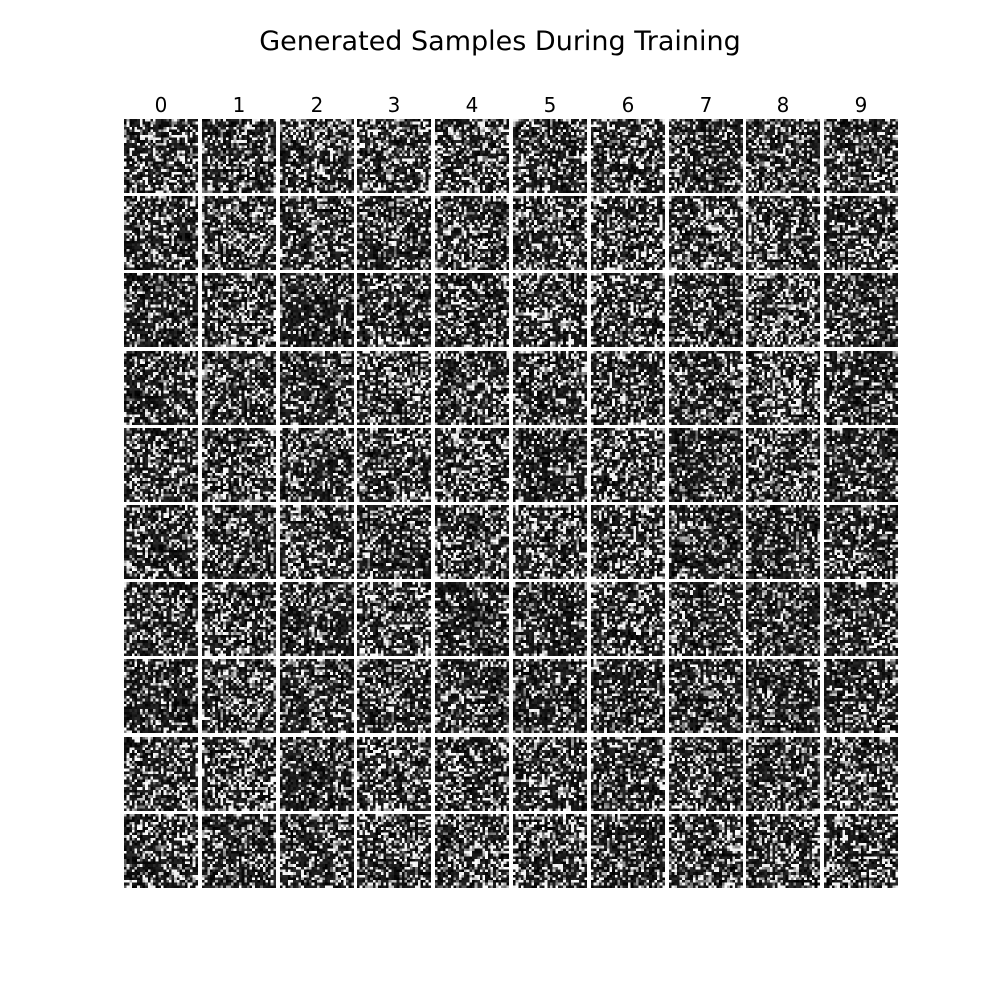 This screenshot has height=1000, width=1000. I want to click on sample-cell-r9-c3, so click(394, 851).